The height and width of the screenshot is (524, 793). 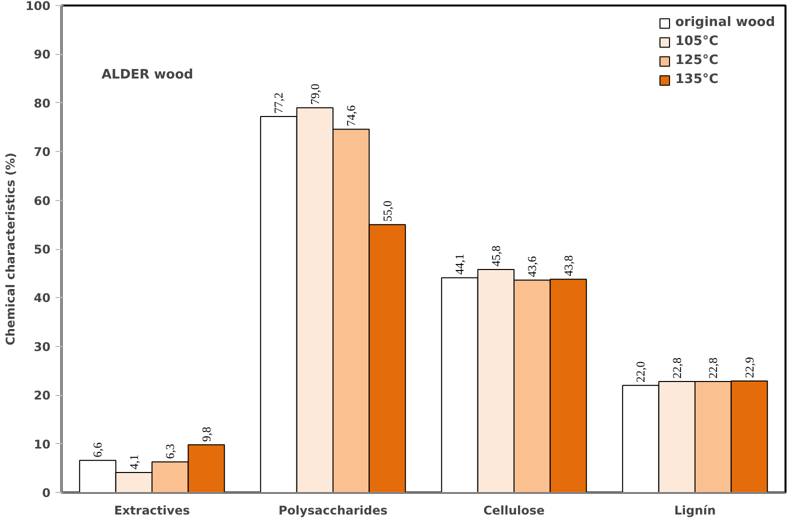 I want to click on data-label: 22,9, so click(x=749, y=367).